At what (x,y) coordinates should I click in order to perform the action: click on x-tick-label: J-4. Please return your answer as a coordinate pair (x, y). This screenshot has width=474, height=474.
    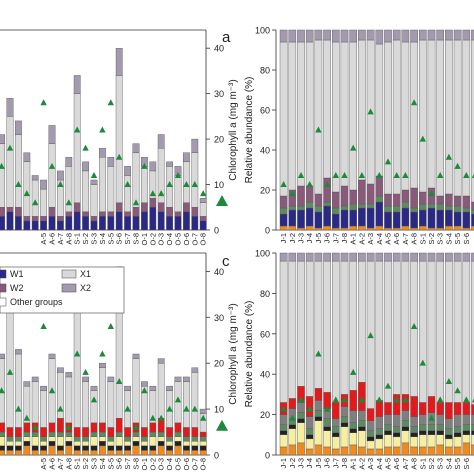
    Looking at the image, I should click on (309, 463).